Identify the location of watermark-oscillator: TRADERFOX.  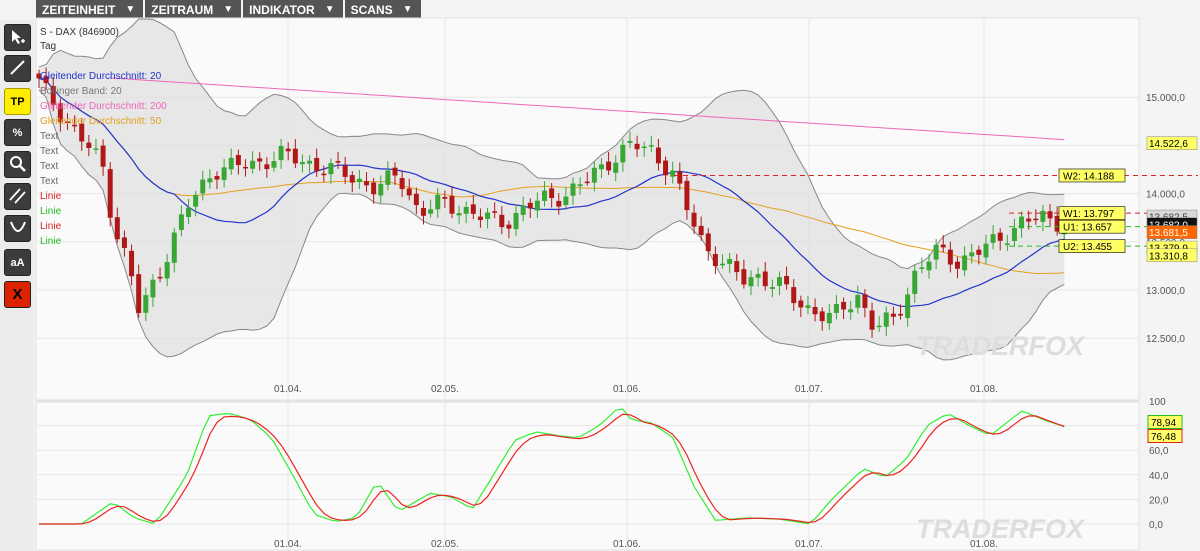
(1001, 529).